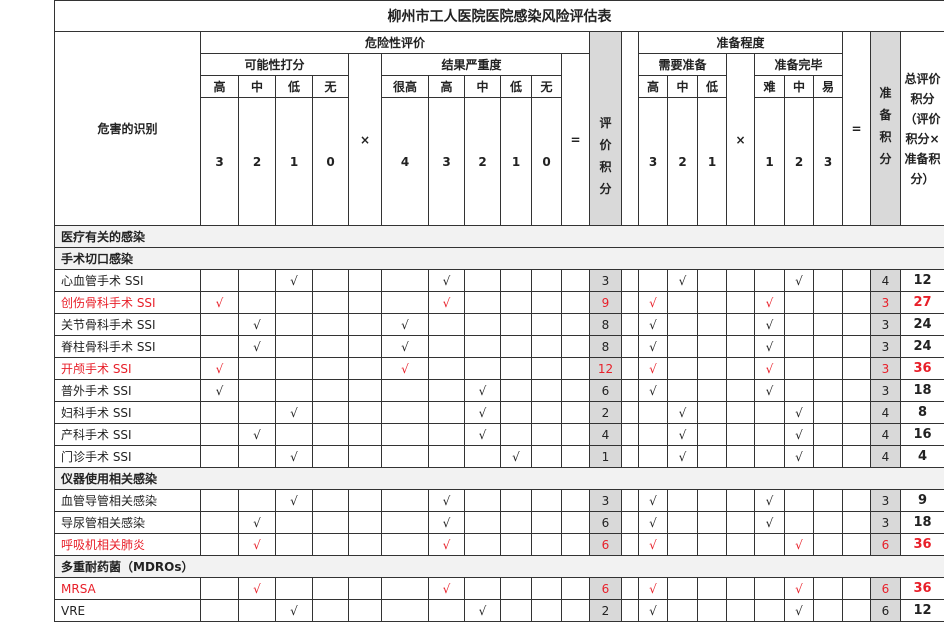 The image size is (944, 632). What do you see at coordinates (127, 412) in the screenshot?
I see `hazard-name: 妇科手术 SSI` at bounding box center [127, 412].